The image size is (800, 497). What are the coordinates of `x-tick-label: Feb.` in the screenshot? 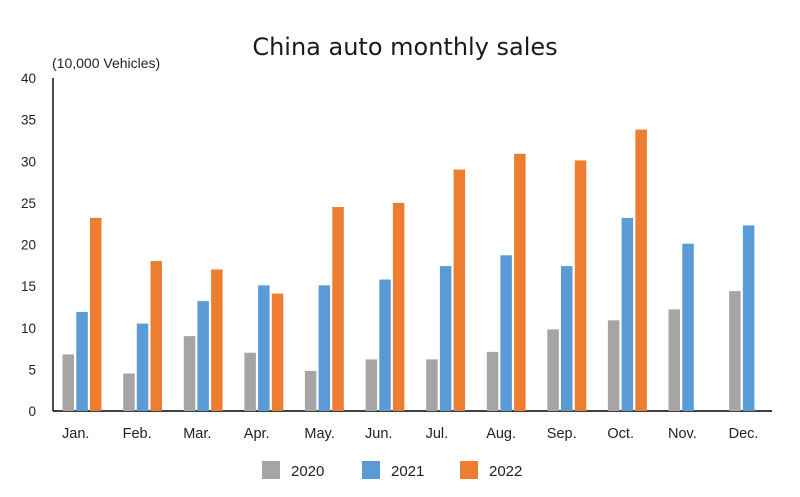 It's located at (137, 434).